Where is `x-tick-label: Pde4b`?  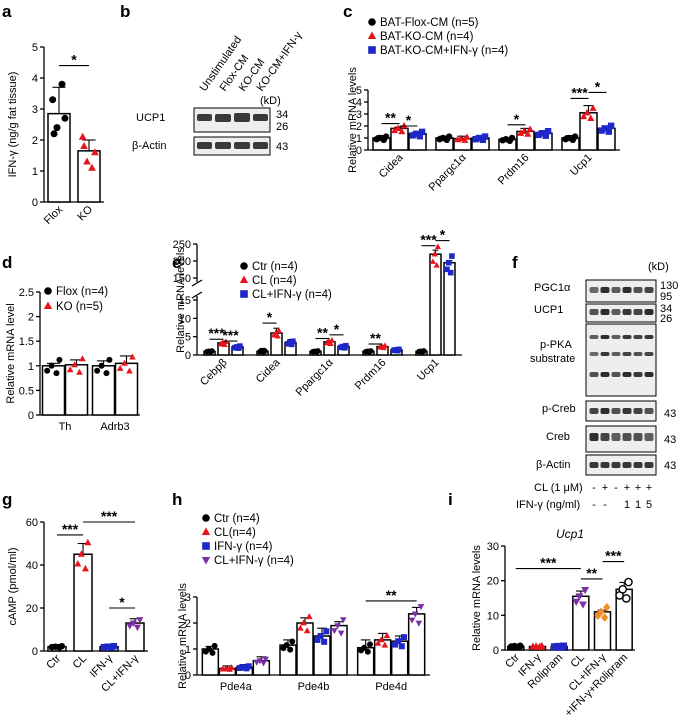
x-tick-label: Pde4b is located at coordinates (314, 687).